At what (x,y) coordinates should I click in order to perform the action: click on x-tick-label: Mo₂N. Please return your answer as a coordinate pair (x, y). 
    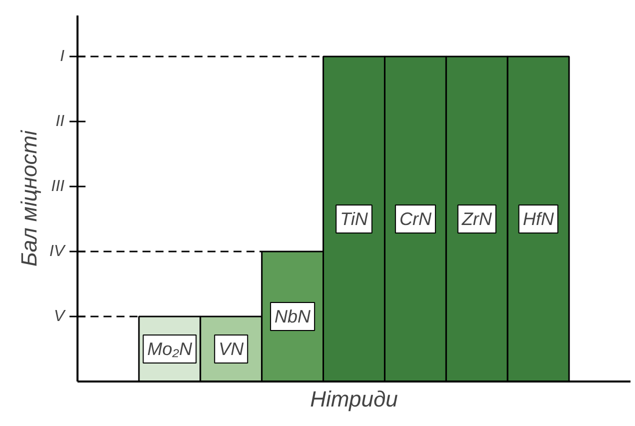
    Looking at the image, I should click on (170, 348).